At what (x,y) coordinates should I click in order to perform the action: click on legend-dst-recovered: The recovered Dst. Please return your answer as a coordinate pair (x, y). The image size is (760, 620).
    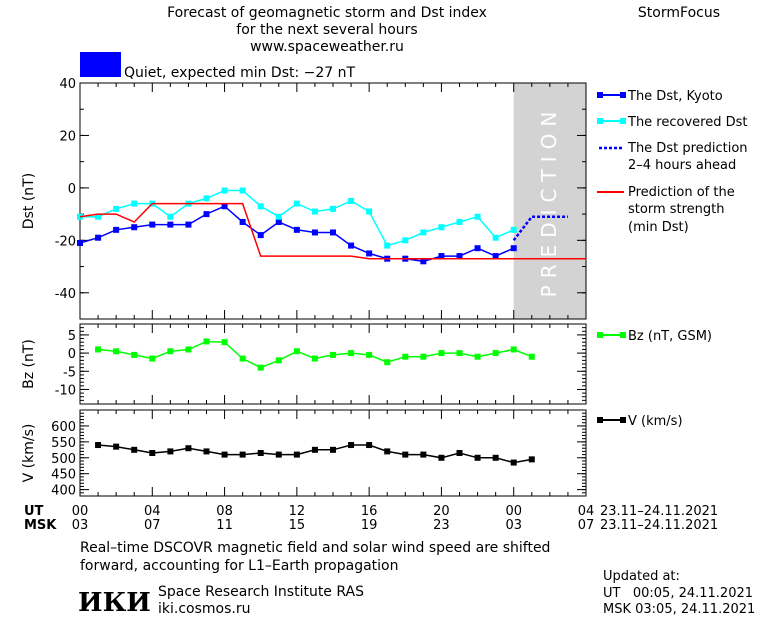
    Looking at the image, I should click on (672, 122).